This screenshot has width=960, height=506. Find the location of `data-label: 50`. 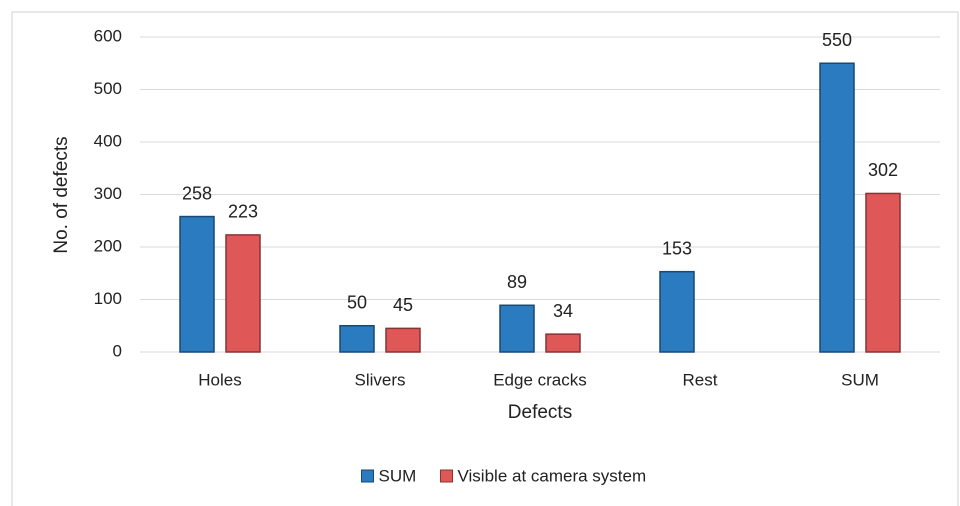

data-label: 50 is located at coordinates (357, 303).